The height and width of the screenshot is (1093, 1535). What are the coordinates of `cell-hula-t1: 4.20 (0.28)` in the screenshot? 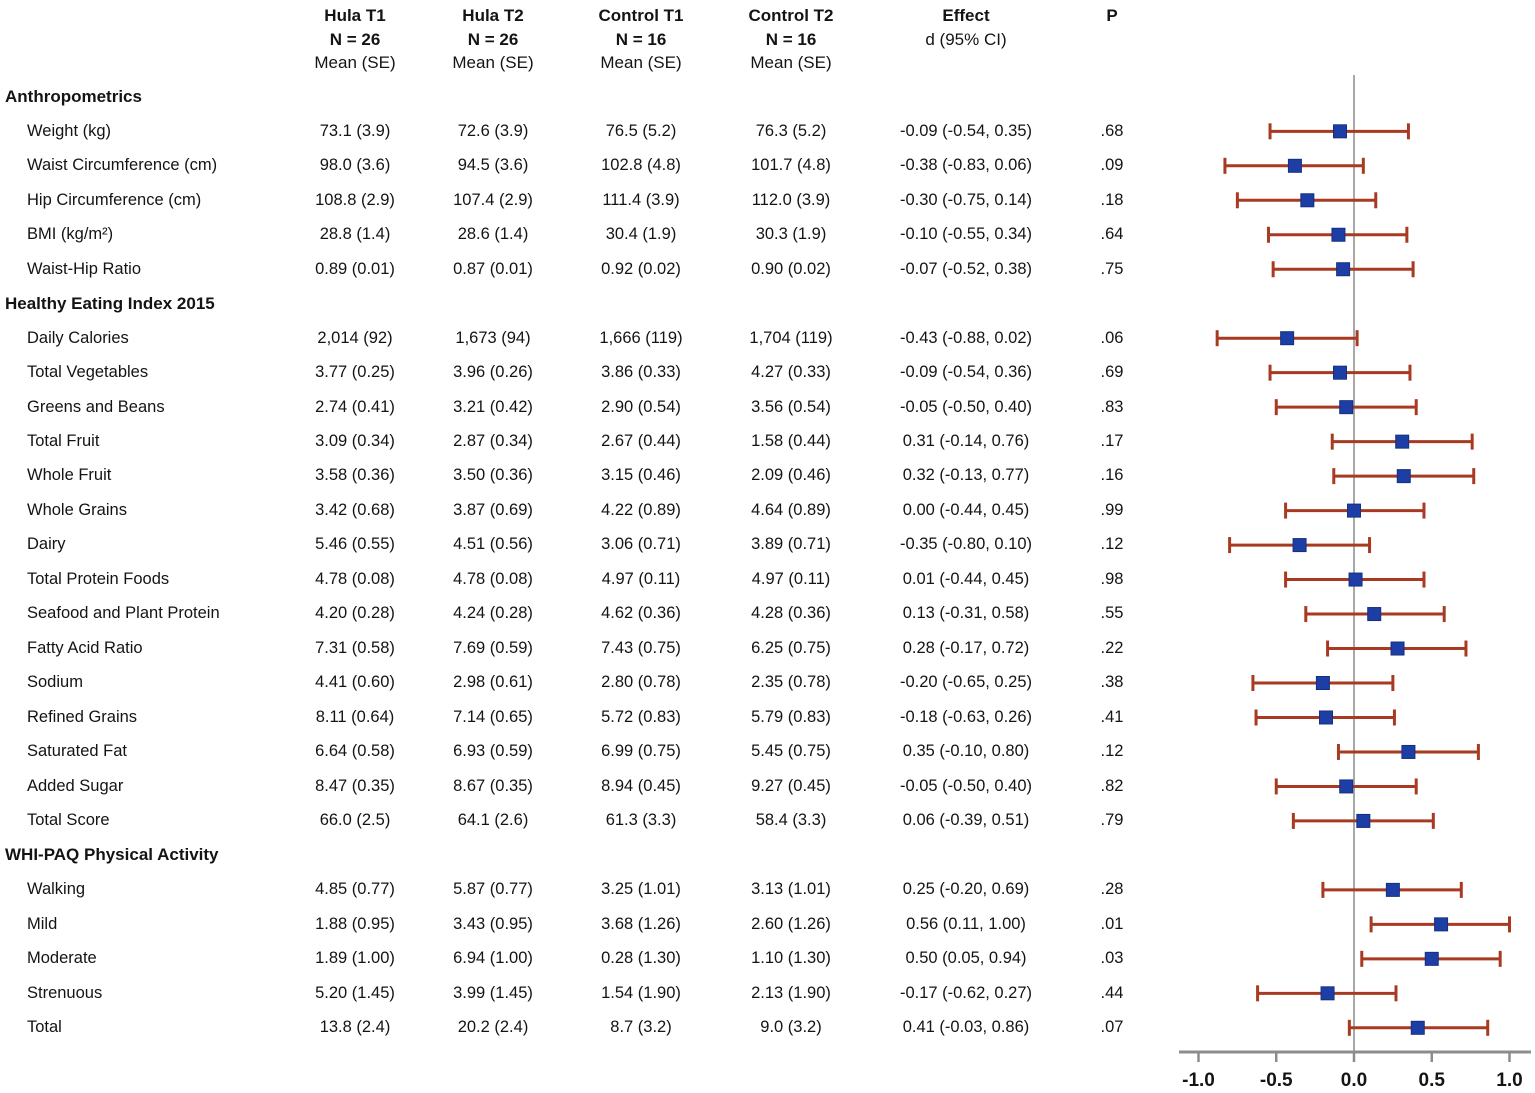 It's located at (355, 613).